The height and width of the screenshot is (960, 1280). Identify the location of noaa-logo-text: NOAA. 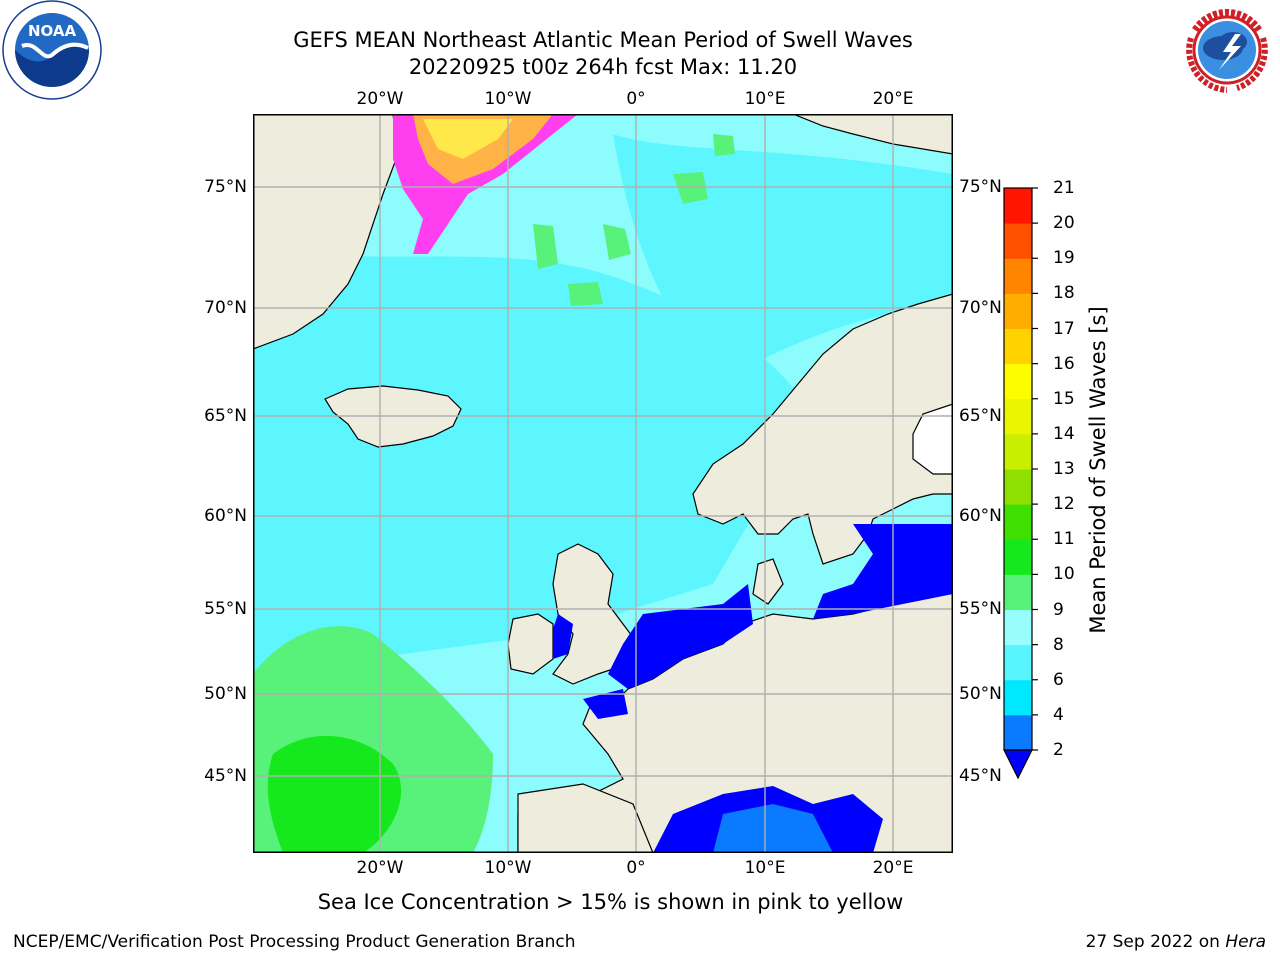
(52, 31).